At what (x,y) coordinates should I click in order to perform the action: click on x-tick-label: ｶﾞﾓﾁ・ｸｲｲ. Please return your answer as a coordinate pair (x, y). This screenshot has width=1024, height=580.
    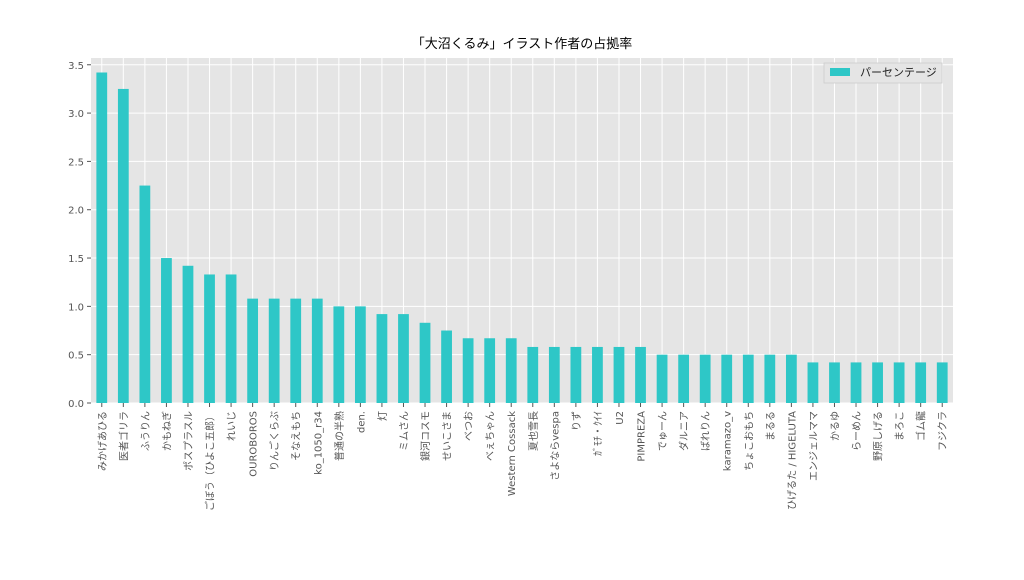
    Looking at the image, I should click on (598, 433).